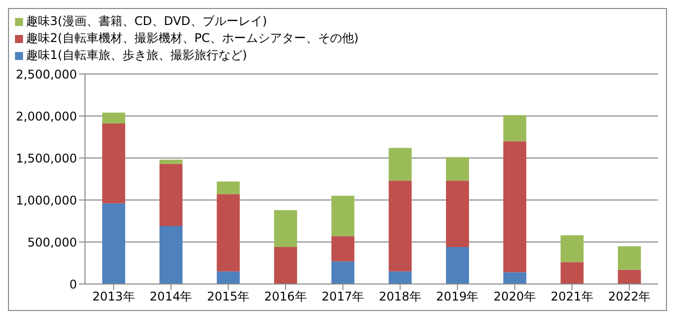 The width and height of the screenshot is (677, 321). What do you see at coordinates (46, 74) in the screenshot?
I see `y-tick-label: 2,500,000` at bounding box center [46, 74].